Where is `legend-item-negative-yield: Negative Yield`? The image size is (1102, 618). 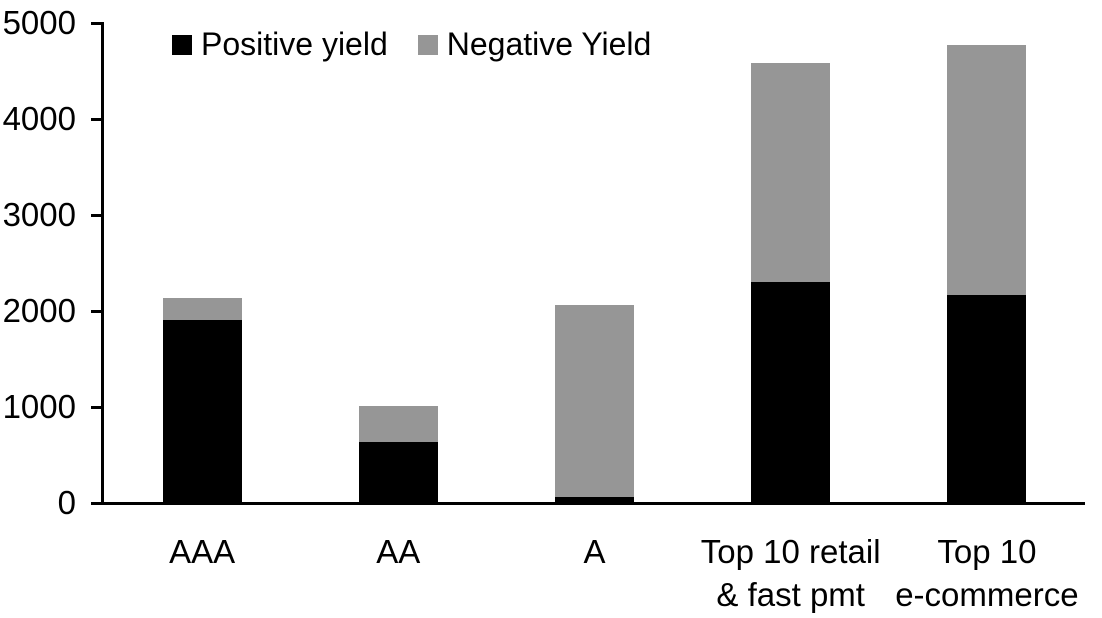 legend-item-negative-yield: Negative Yield is located at coordinates (534, 44).